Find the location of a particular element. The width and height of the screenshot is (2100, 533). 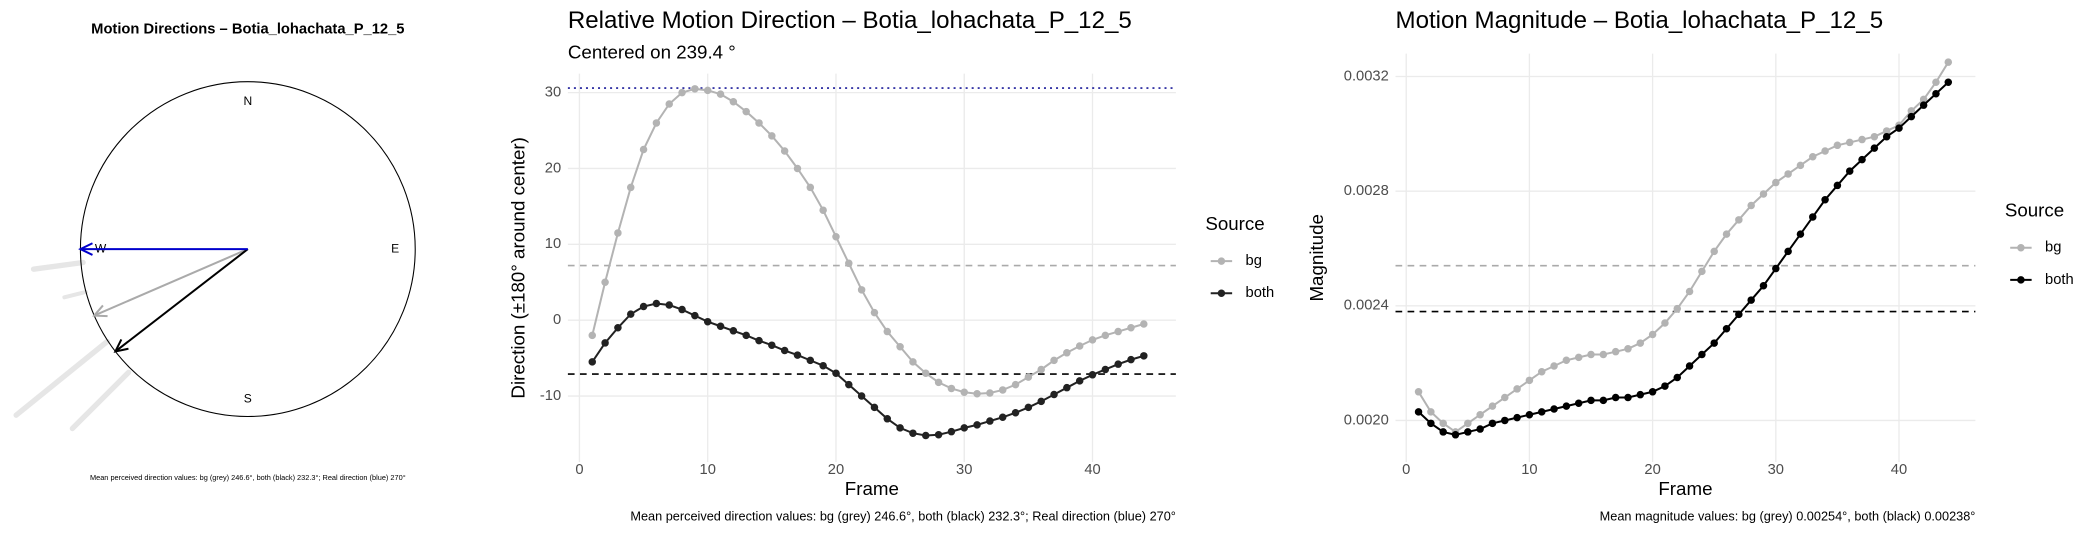

y-tick-label: 20 is located at coordinates (553, 168).